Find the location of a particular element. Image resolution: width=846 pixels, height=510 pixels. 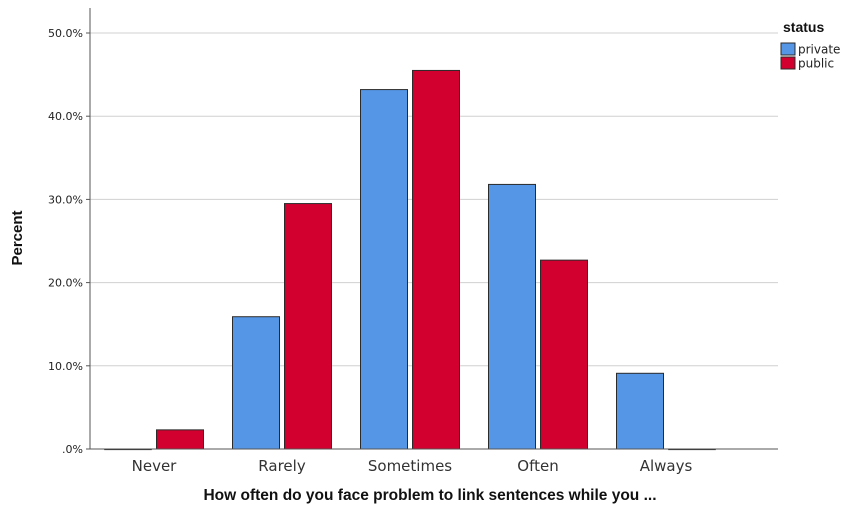

y-tick-label: 20.0% is located at coordinates (65, 283).